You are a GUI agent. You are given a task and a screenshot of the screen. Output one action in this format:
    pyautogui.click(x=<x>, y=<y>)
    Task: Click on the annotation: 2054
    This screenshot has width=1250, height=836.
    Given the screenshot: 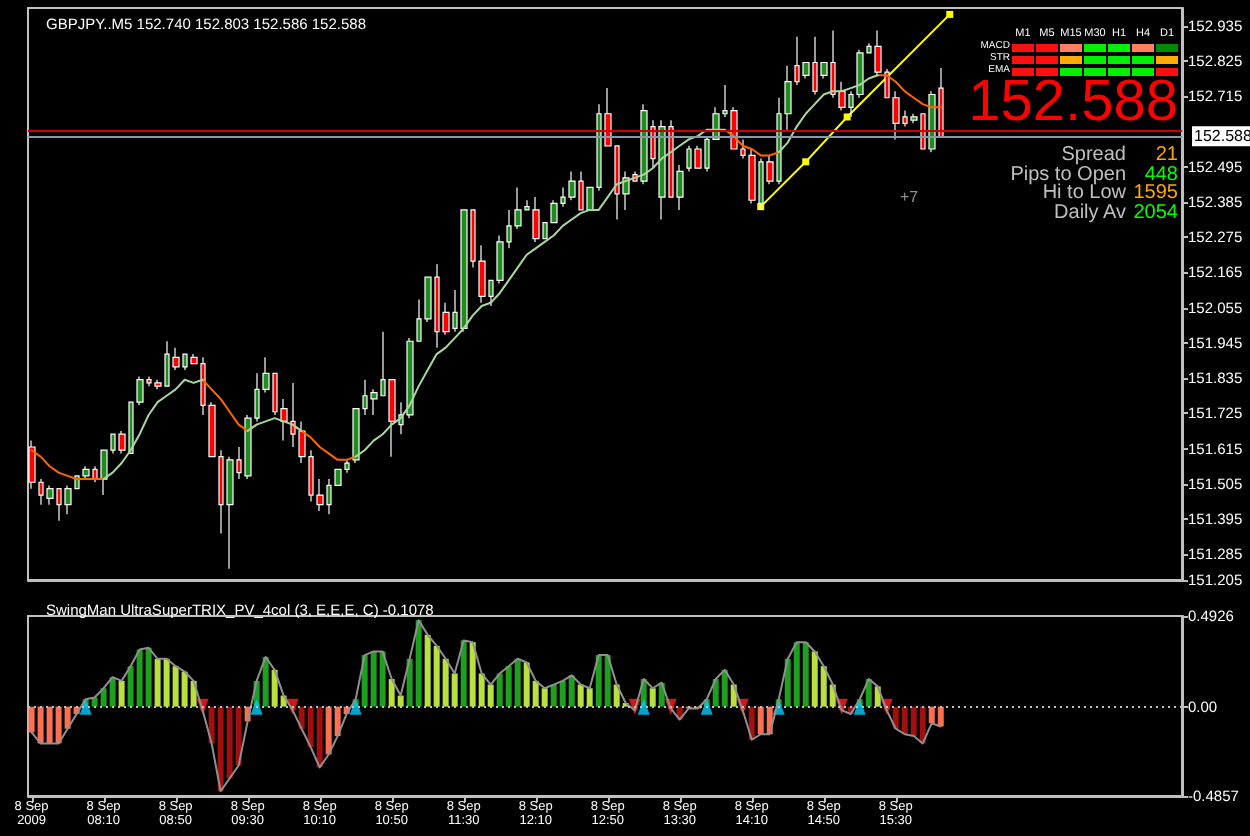 What is the action you would take?
    pyautogui.click(x=1155, y=212)
    